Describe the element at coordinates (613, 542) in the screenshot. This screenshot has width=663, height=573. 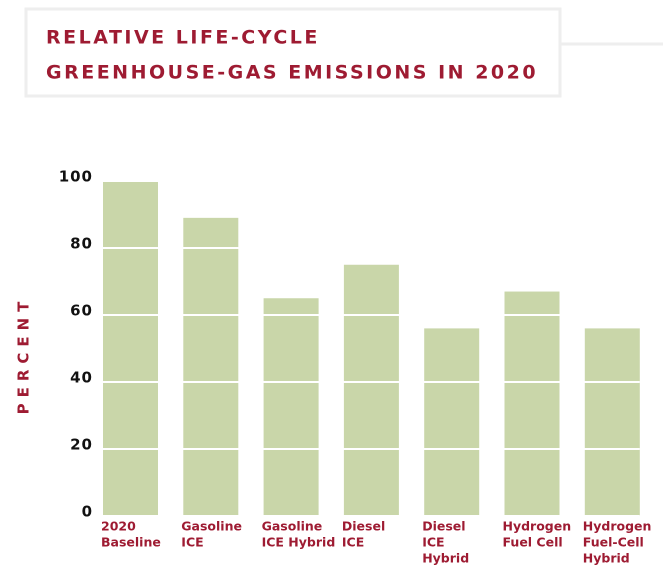
I see `x-tick-label: Fuel-Cell` at that location.